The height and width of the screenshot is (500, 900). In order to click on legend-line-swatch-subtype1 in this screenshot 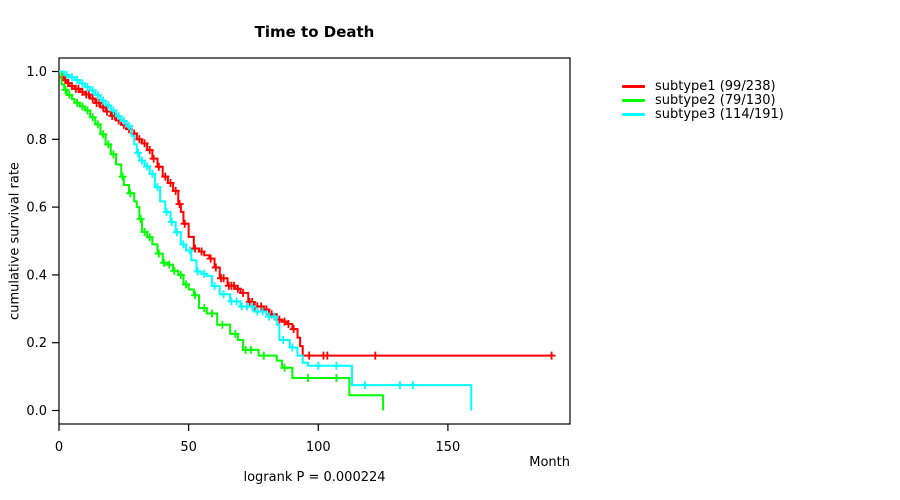, I will do `click(633, 86)`.